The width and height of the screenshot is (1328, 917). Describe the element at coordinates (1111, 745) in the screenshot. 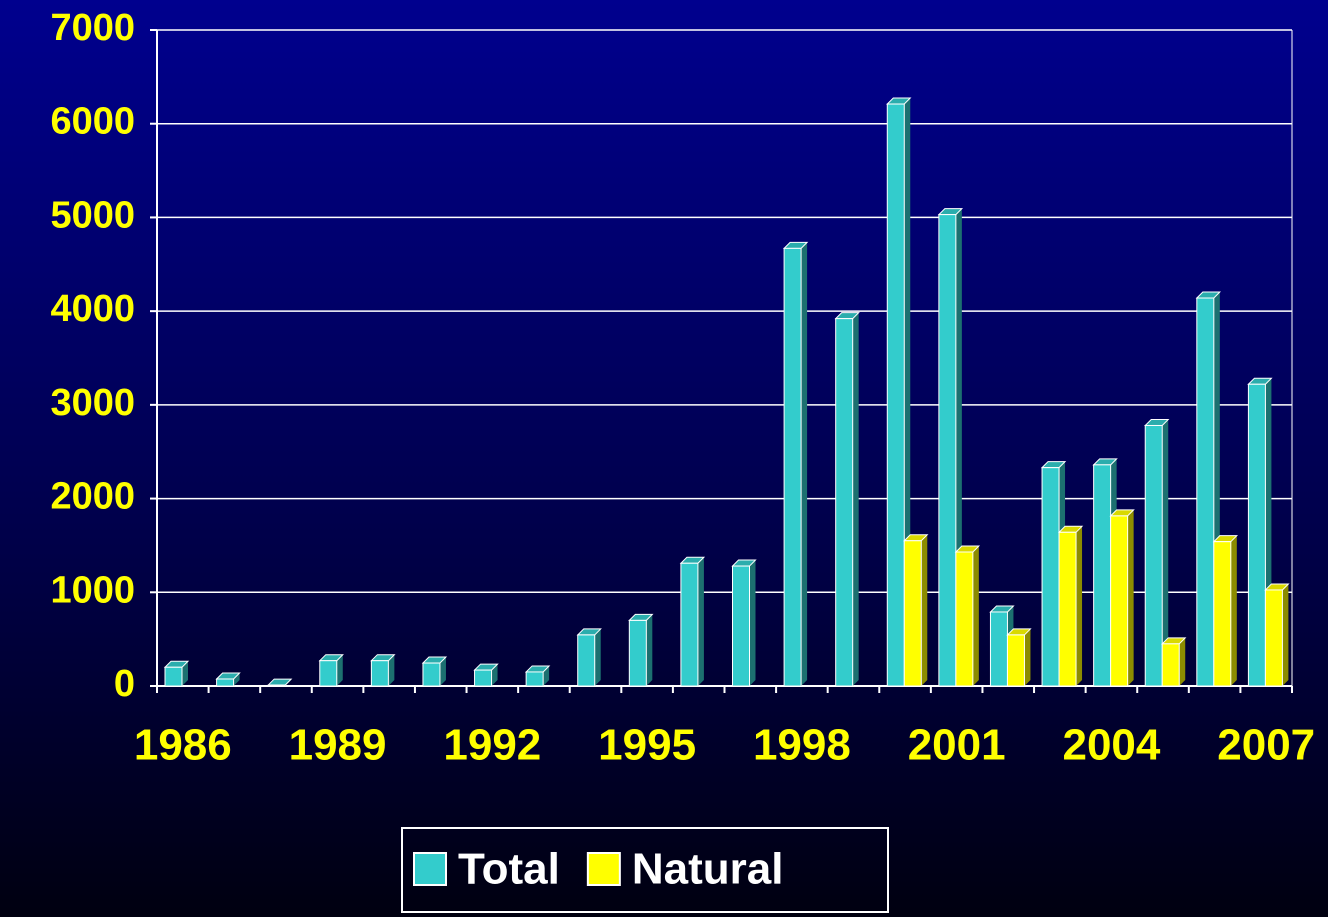

I see `x-tick-label: 2004` at that location.